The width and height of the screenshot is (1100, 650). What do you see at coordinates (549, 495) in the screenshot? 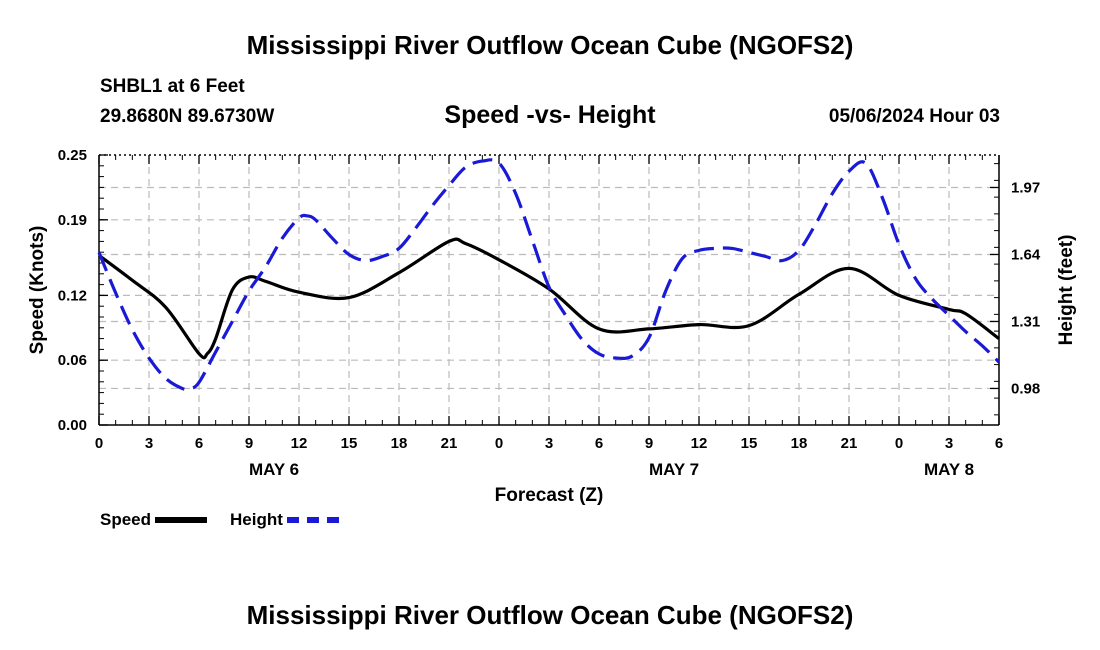
I see `x-axis-title: Forecast (Z)` at bounding box center [549, 495].